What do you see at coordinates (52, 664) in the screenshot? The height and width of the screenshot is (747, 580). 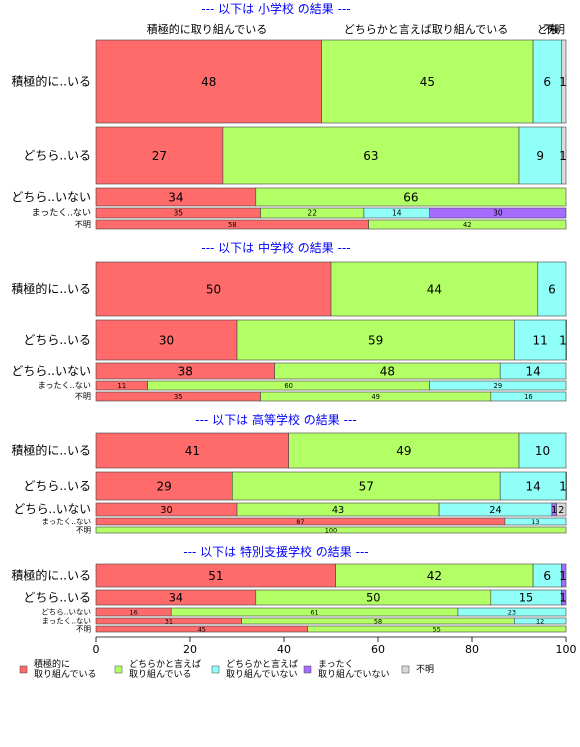 I see `legend-label: 積極的に` at bounding box center [52, 664].